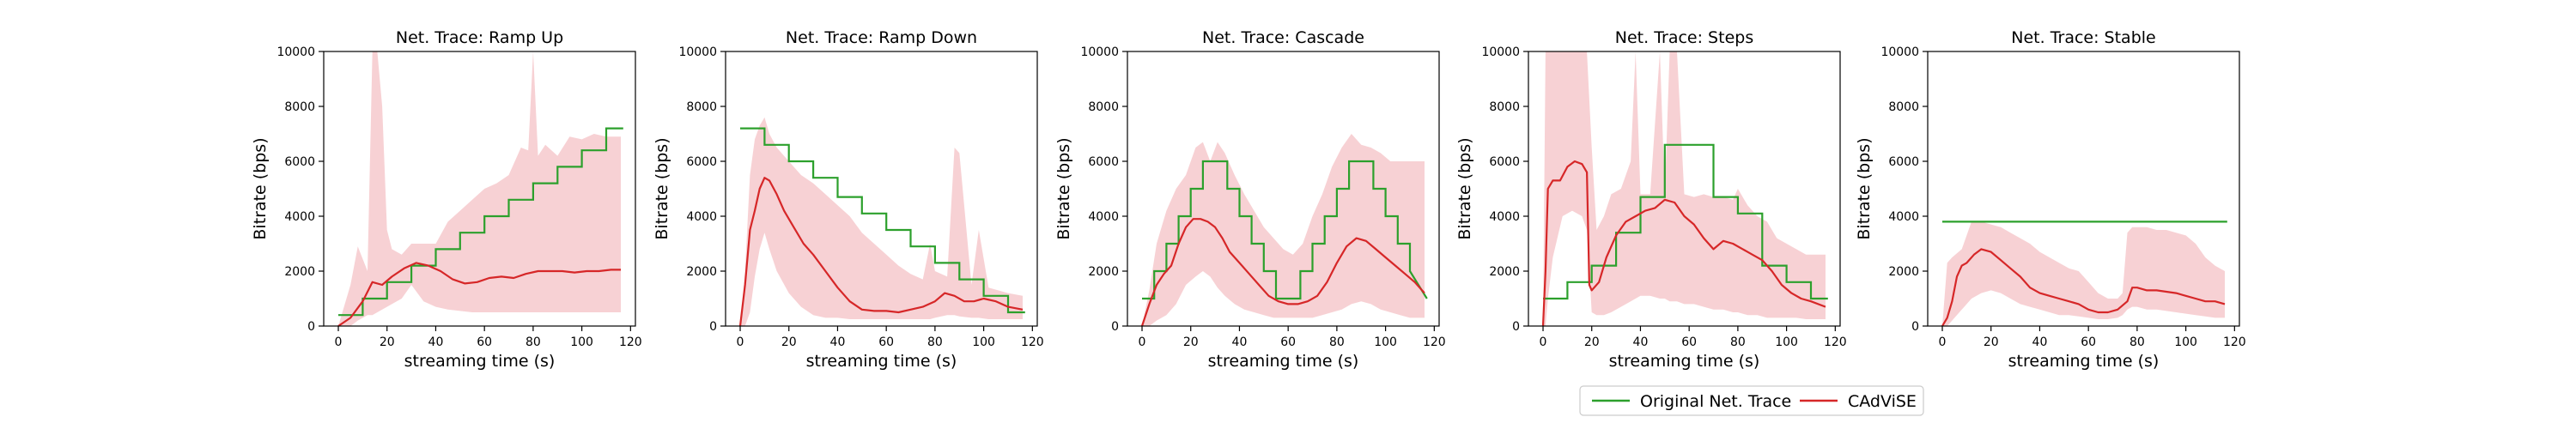  I want to click on legend-box, so click(1751, 400).